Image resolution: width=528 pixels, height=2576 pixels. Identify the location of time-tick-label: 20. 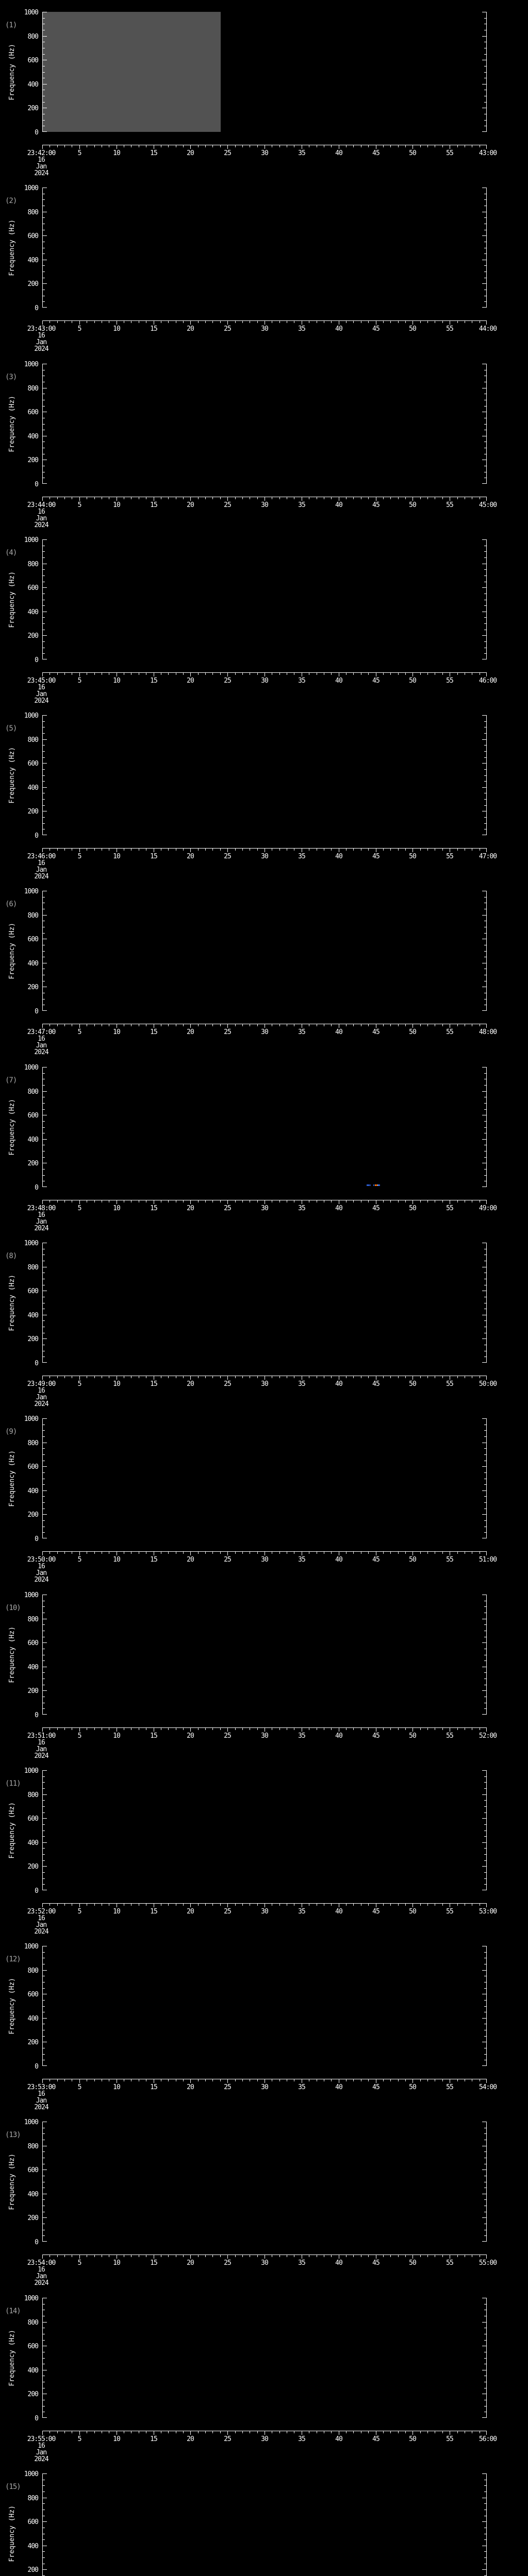
(190, 681).